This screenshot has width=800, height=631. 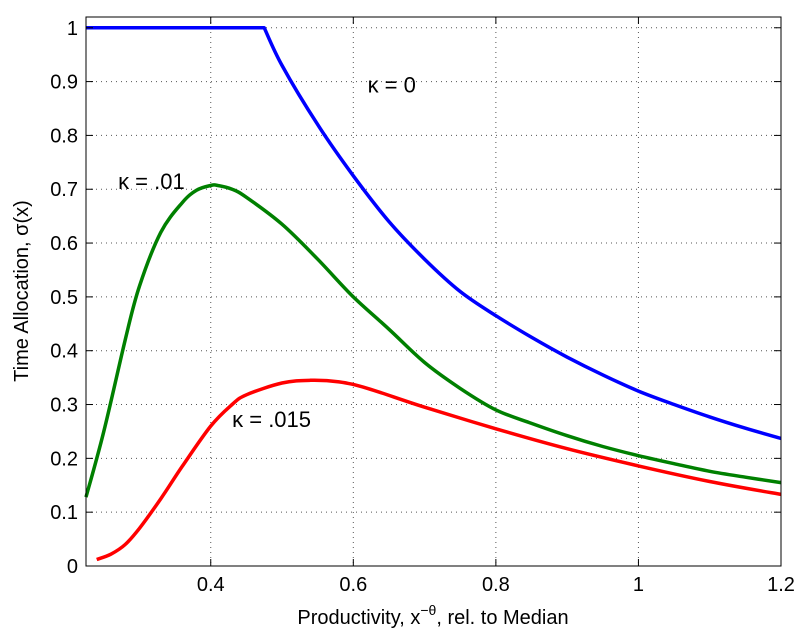 I want to click on curve-annotation-1: κ = 0, so click(x=392, y=84).